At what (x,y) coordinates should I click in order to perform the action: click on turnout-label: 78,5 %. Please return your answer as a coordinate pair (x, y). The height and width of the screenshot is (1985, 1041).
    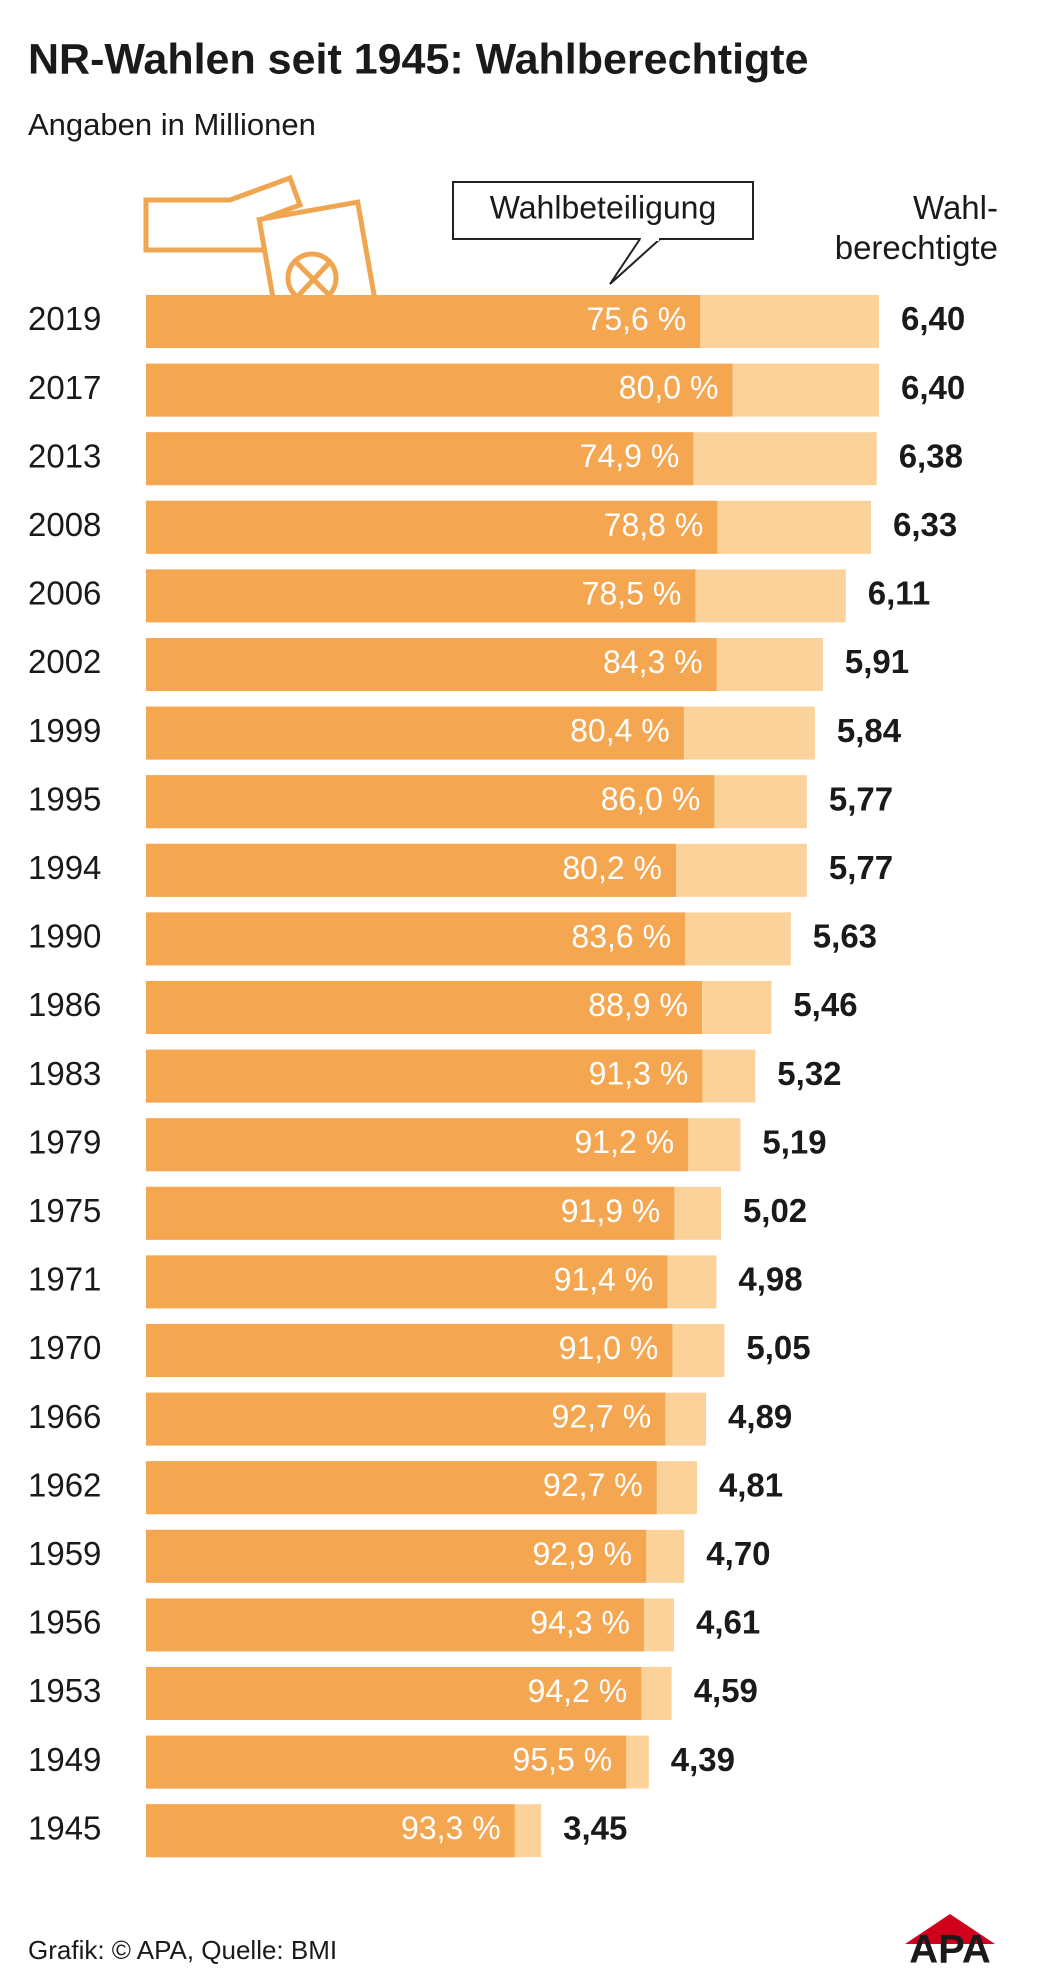
    Looking at the image, I should click on (632, 593).